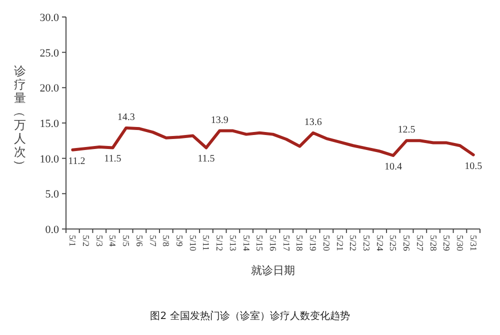 This screenshot has width=500, height=335. Describe the element at coordinates (273, 270) in the screenshot. I see `x-axis-title: 就诊日期` at that location.